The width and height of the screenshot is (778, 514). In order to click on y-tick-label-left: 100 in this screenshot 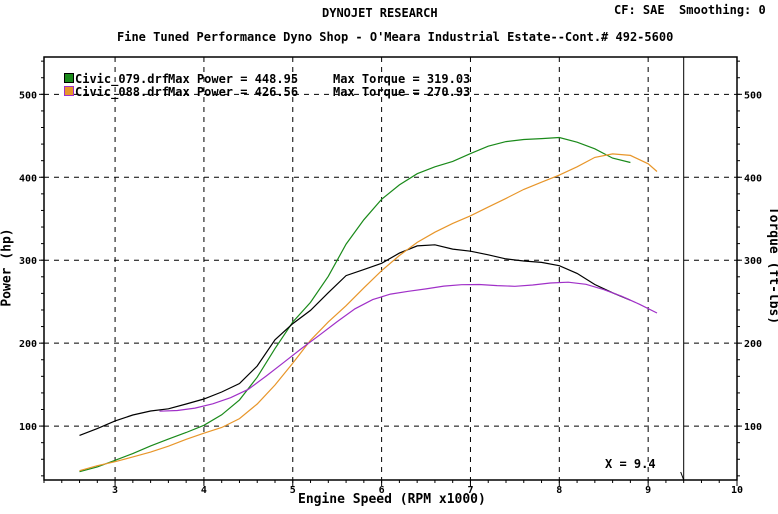, I will do `click(28, 427)`.